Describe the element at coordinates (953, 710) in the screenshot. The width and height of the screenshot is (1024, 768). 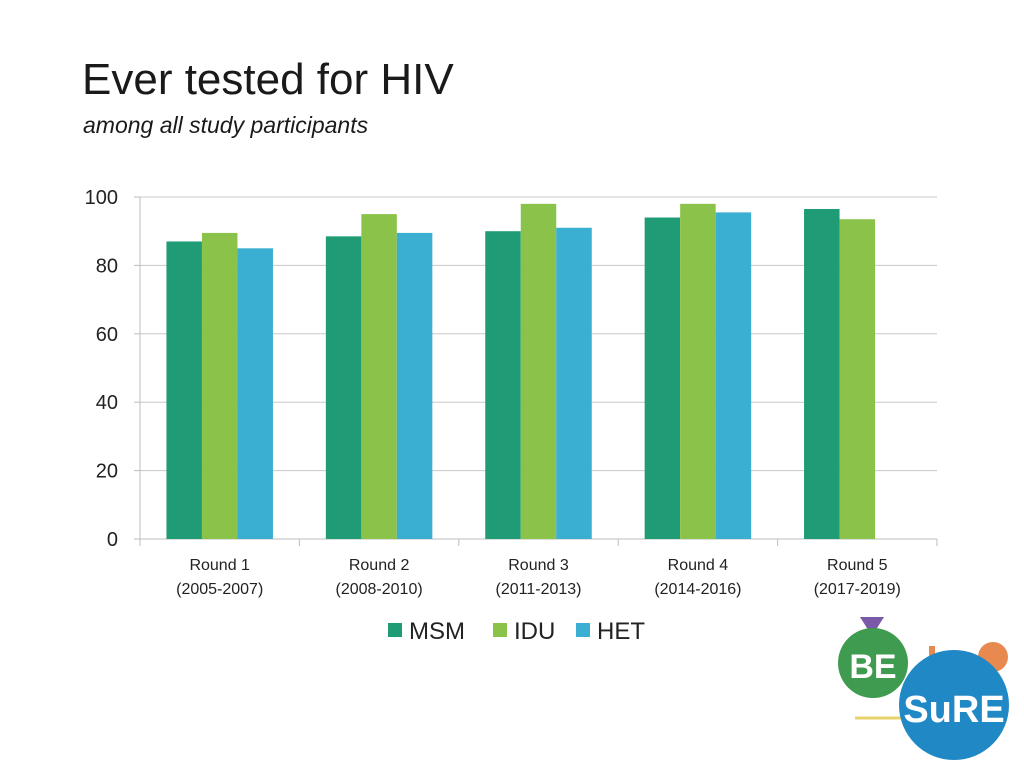
I see `logo-text-bottom: SuRE` at that location.